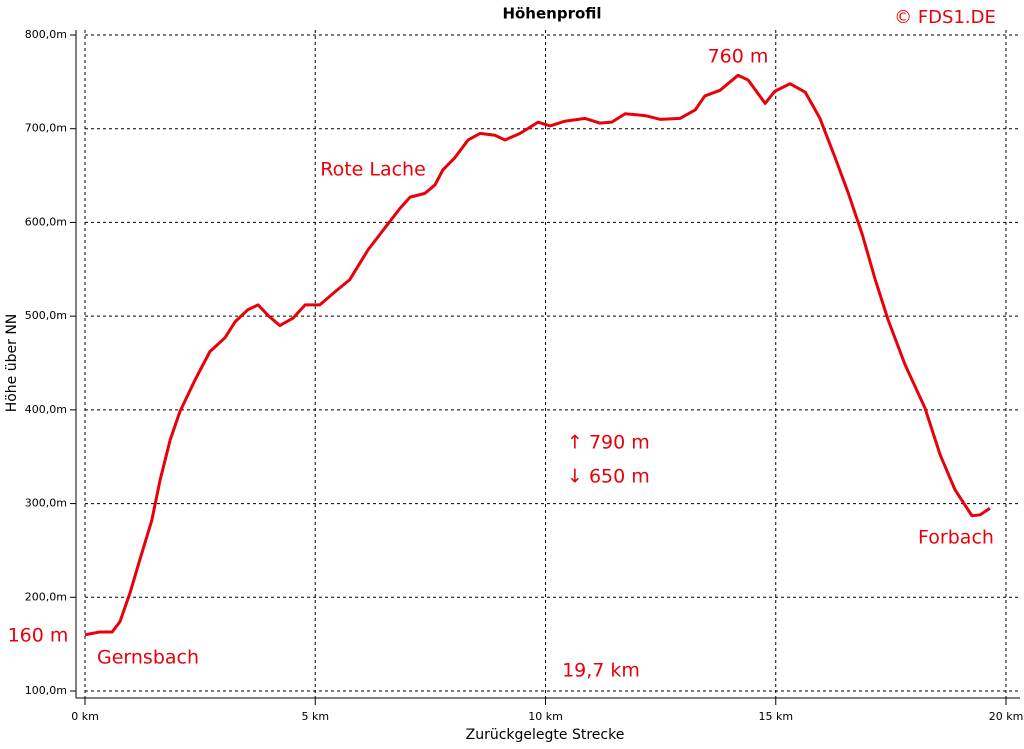  I want to click on y-tick-label: 700,0m, so click(46, 128).